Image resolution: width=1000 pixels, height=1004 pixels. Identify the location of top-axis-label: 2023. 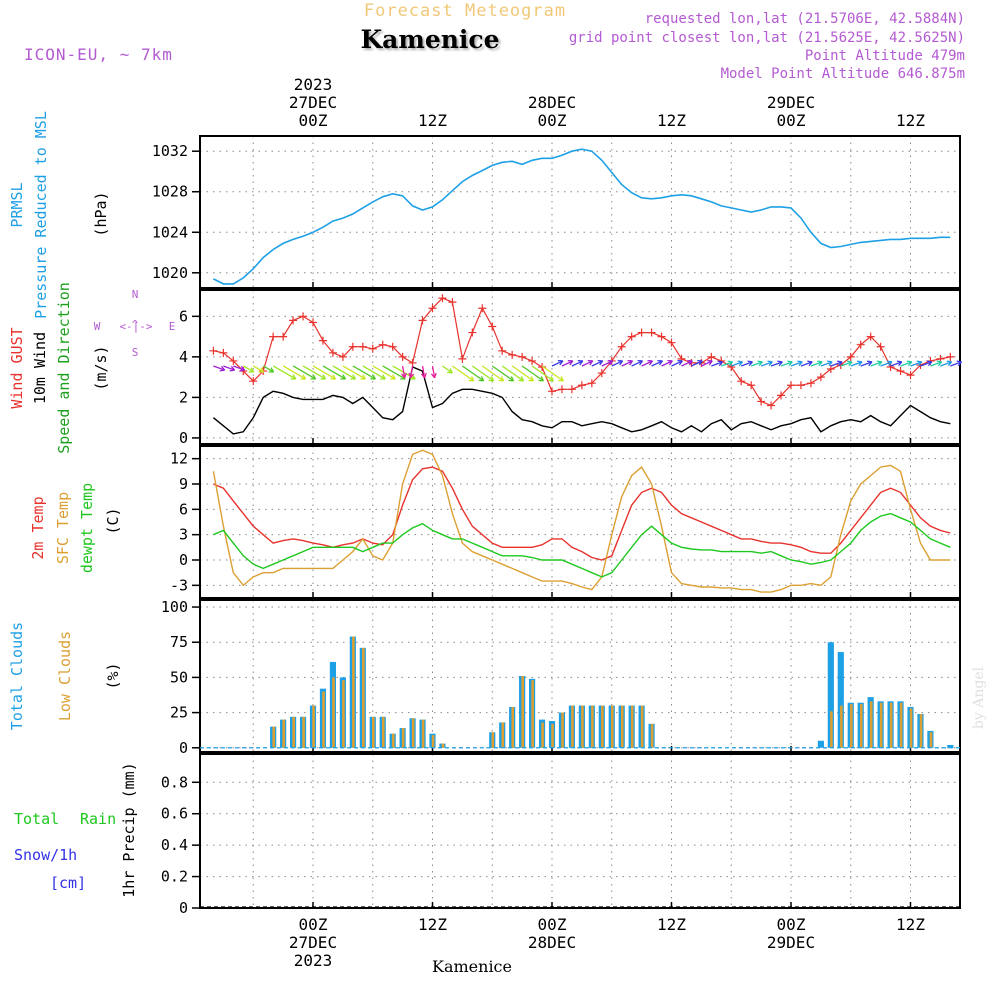
(313, 84).